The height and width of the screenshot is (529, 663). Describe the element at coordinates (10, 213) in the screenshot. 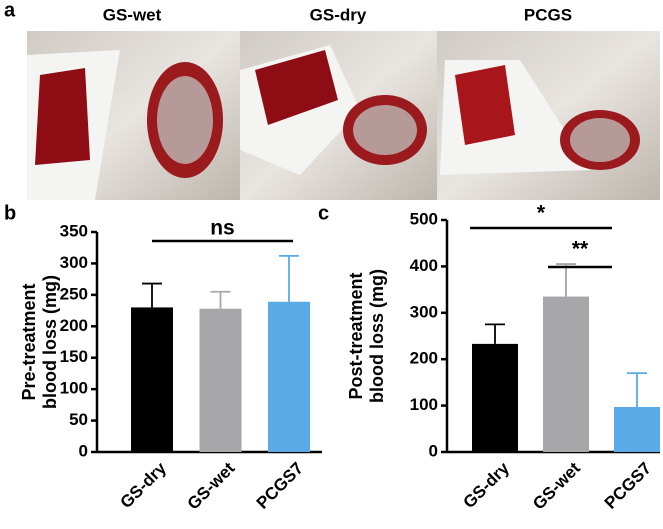

I see `panel-label: b` at that location.